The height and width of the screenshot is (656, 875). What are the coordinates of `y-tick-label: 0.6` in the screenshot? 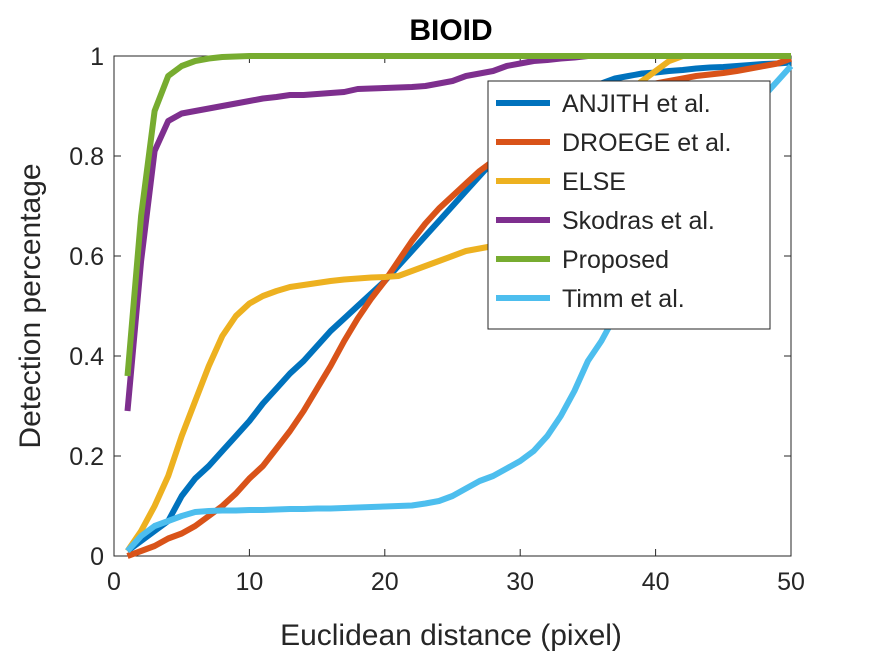 It's located at (86, 257).